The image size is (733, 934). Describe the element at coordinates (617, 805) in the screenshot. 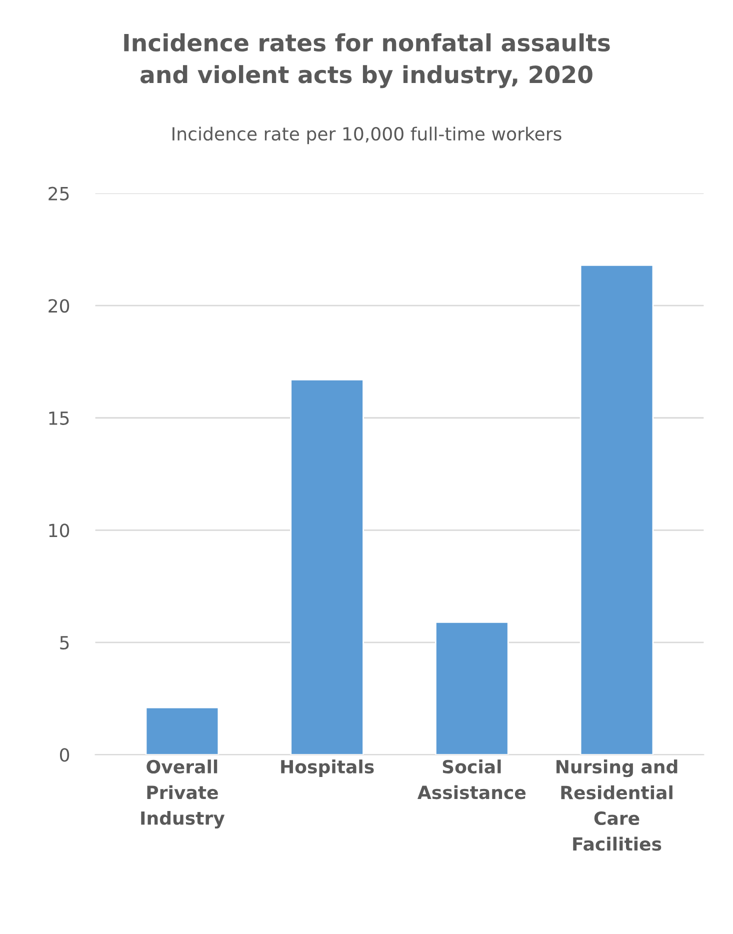

I see `x-tick-label: Nursing and Residential Care Facilities` at that location.